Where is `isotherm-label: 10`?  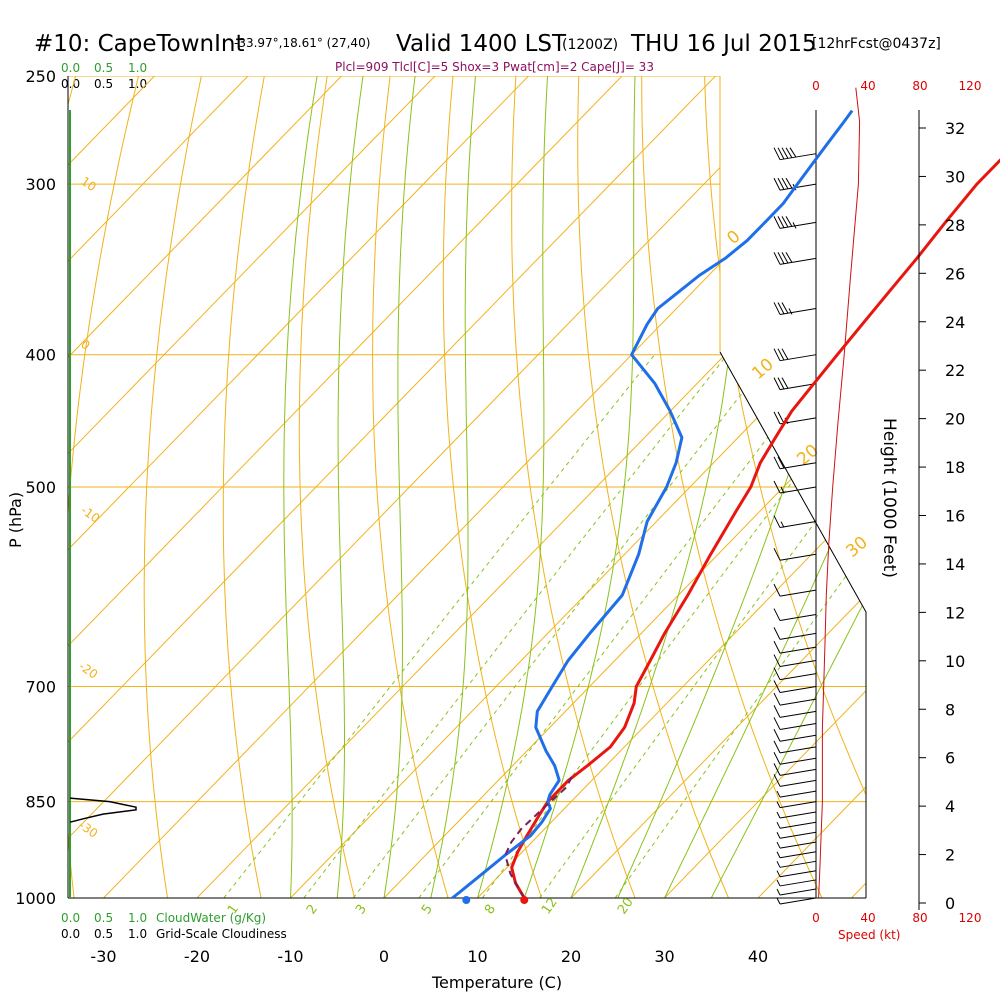
isotherm-label: 10 is located at coordinates (762, 369).